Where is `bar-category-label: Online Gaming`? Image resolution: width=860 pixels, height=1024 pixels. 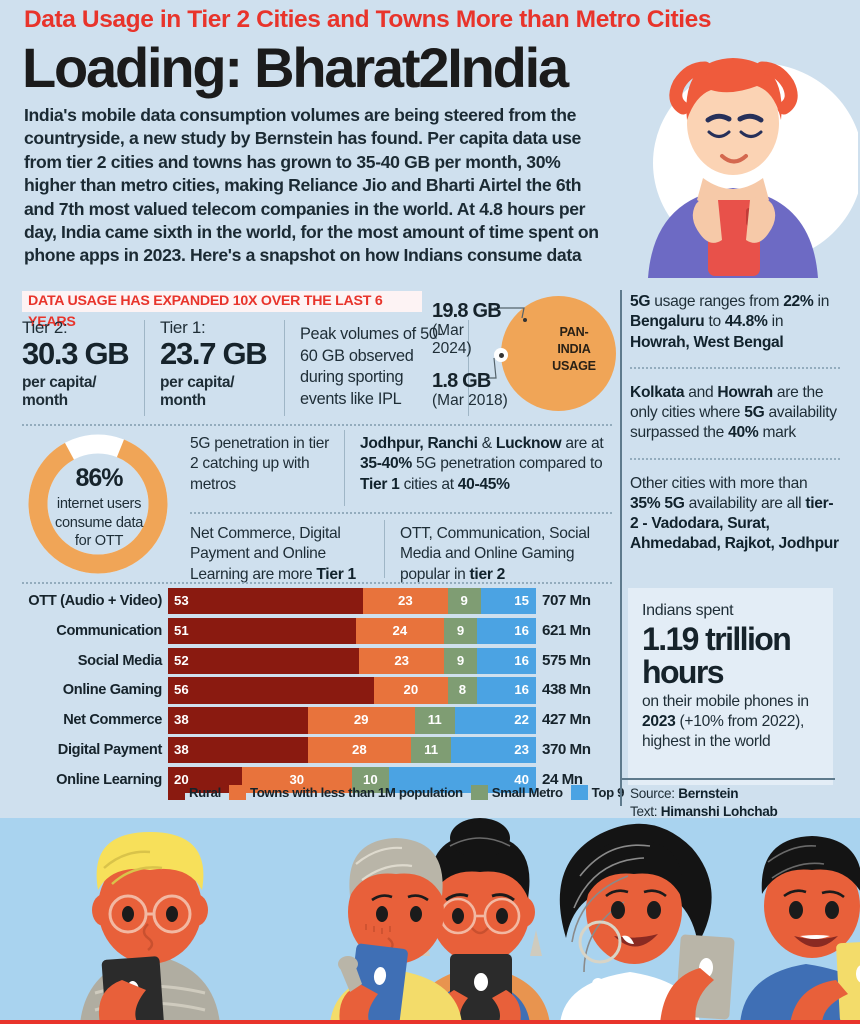 bar-category-label: Online Gaming is located at coordinates (112, 690).